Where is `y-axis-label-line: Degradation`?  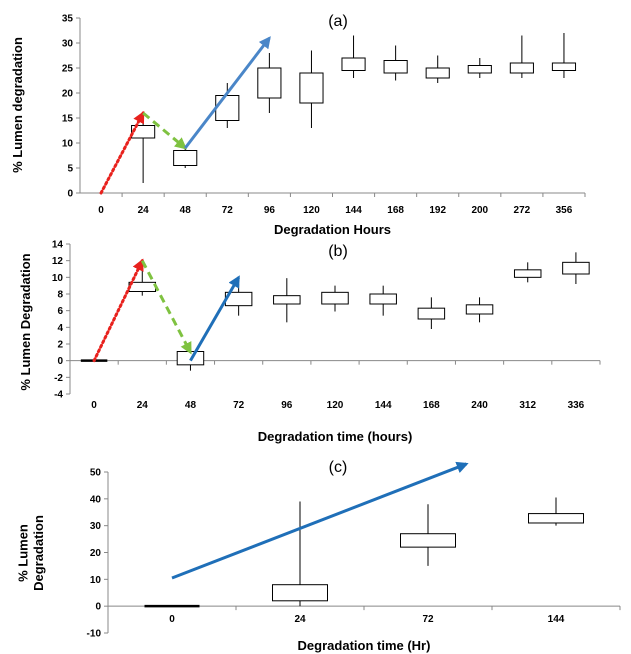 y-axis-label-line: Degradation is located at coordinates (38, 553).